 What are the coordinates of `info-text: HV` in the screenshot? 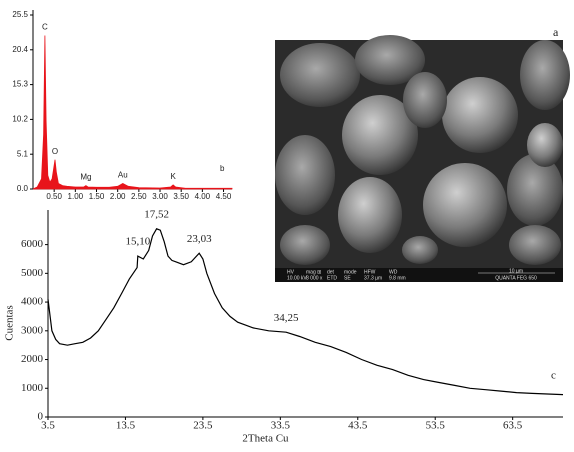 It's located at (291, 272).